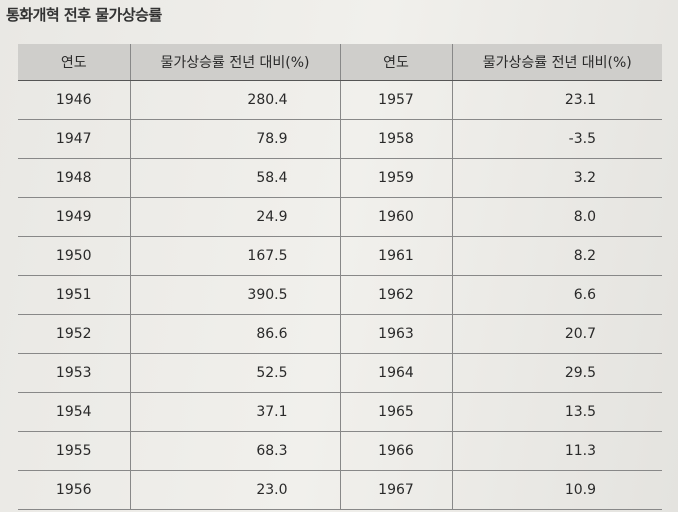 This screenshot has height=512, width=678. I want to click on rate-cell: 13.5, so click(556, 412).